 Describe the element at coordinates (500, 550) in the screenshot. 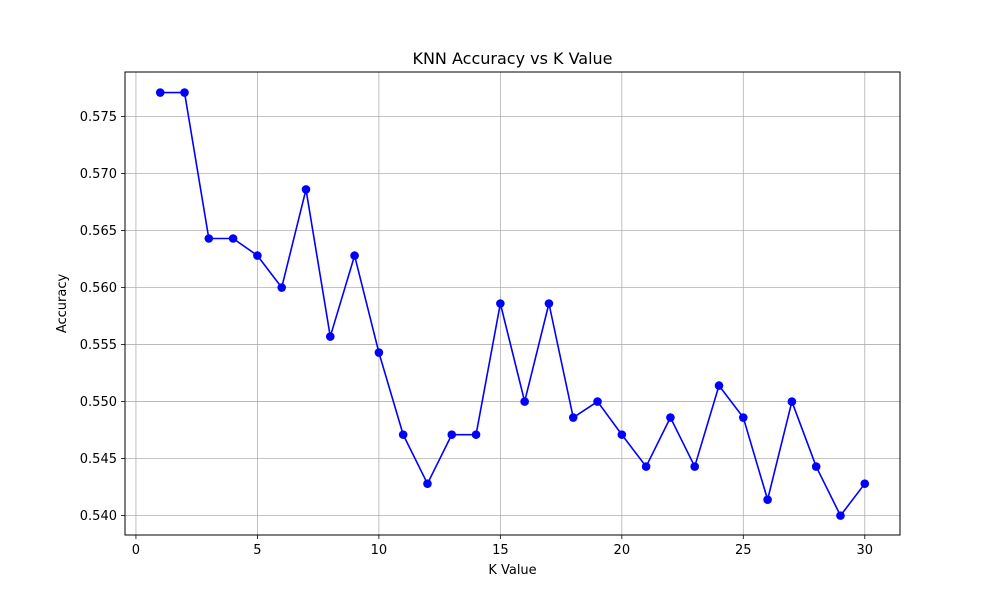

I see `x-tick-label: 15` at that location.